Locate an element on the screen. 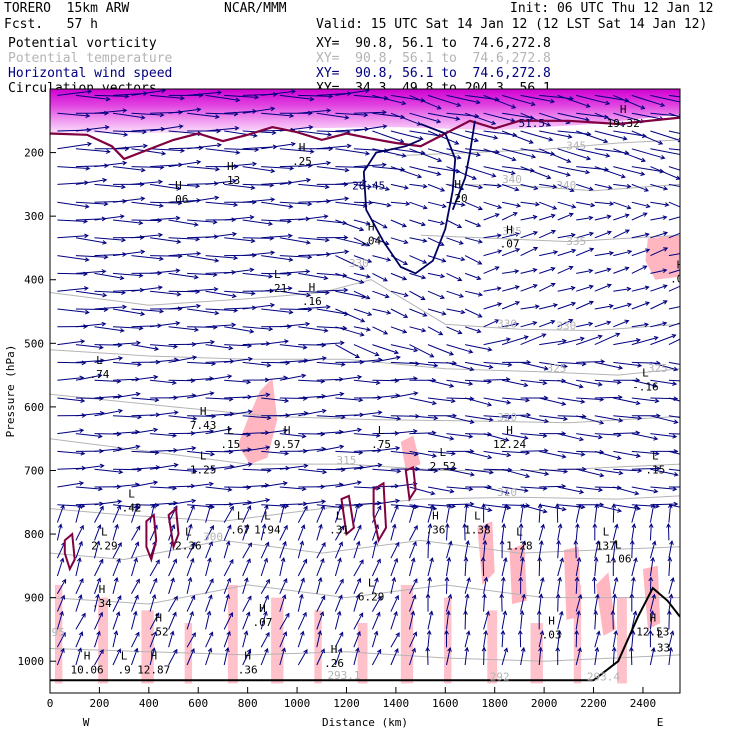 The image size is (740, 740). theta-label: 320 is located at coordinates (507, 417).